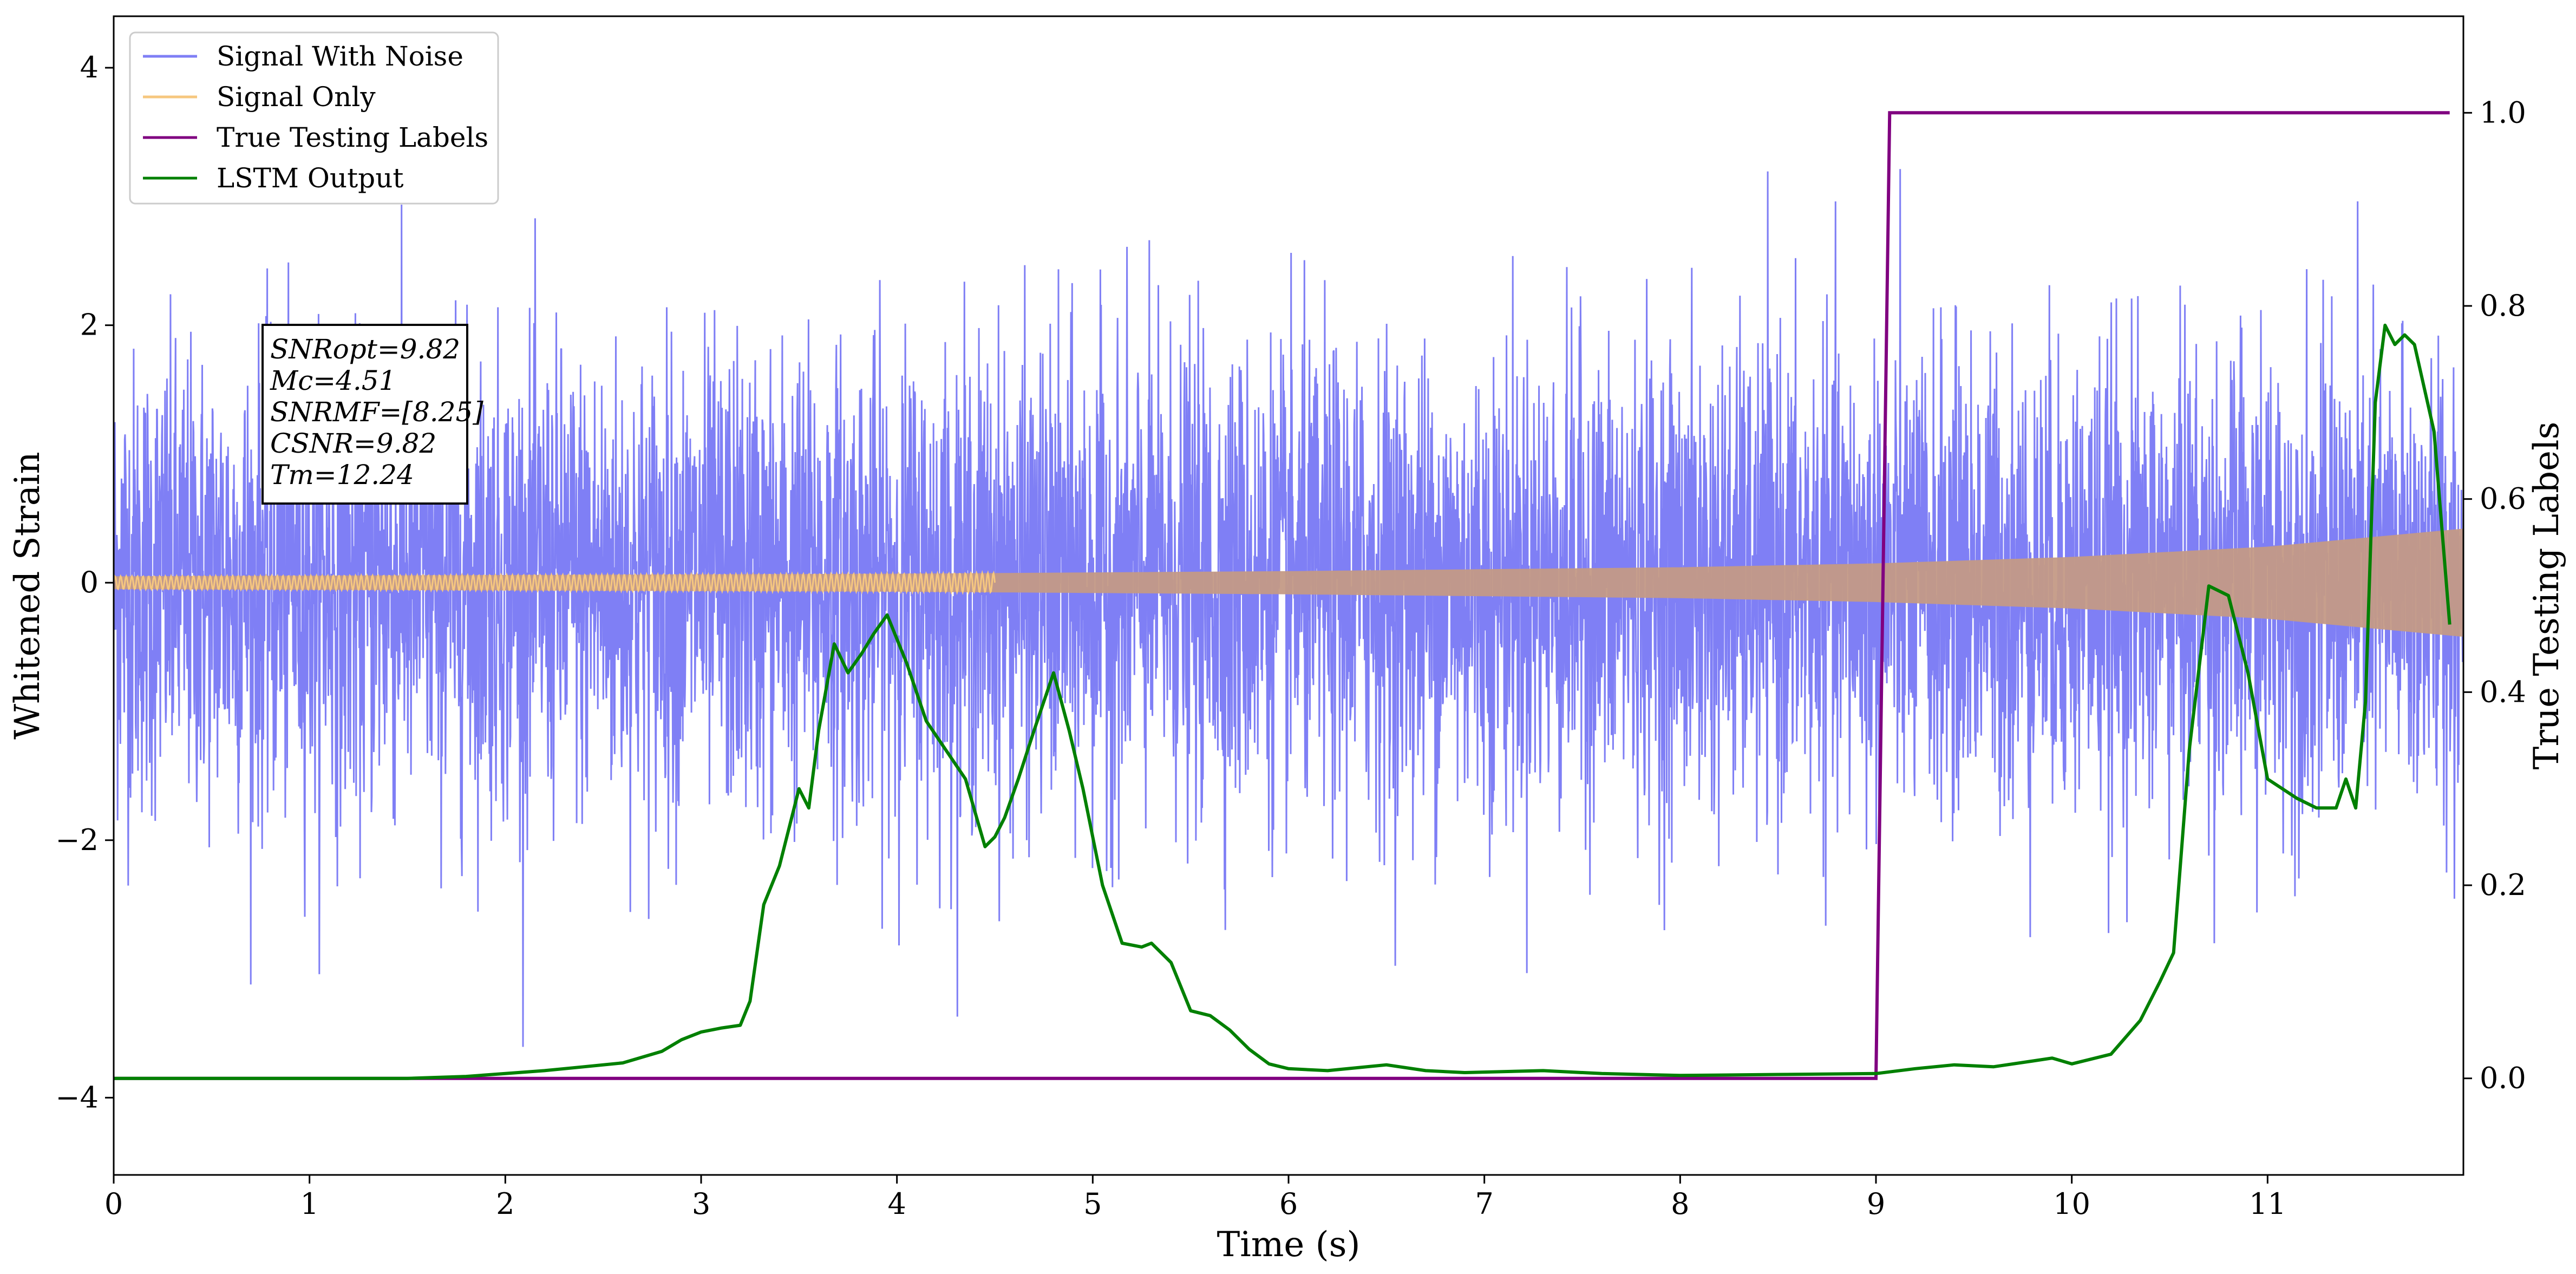  Describe the element at coordinates (2503, 499) in the screenshot. I see `right-y-tick-label: 0.6` at that location.